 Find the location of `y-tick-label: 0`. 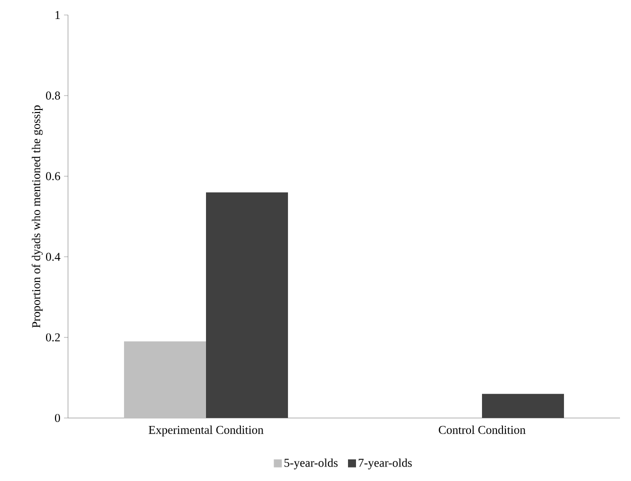

y-tick-label: 0 is located at coordinates (57, 418).